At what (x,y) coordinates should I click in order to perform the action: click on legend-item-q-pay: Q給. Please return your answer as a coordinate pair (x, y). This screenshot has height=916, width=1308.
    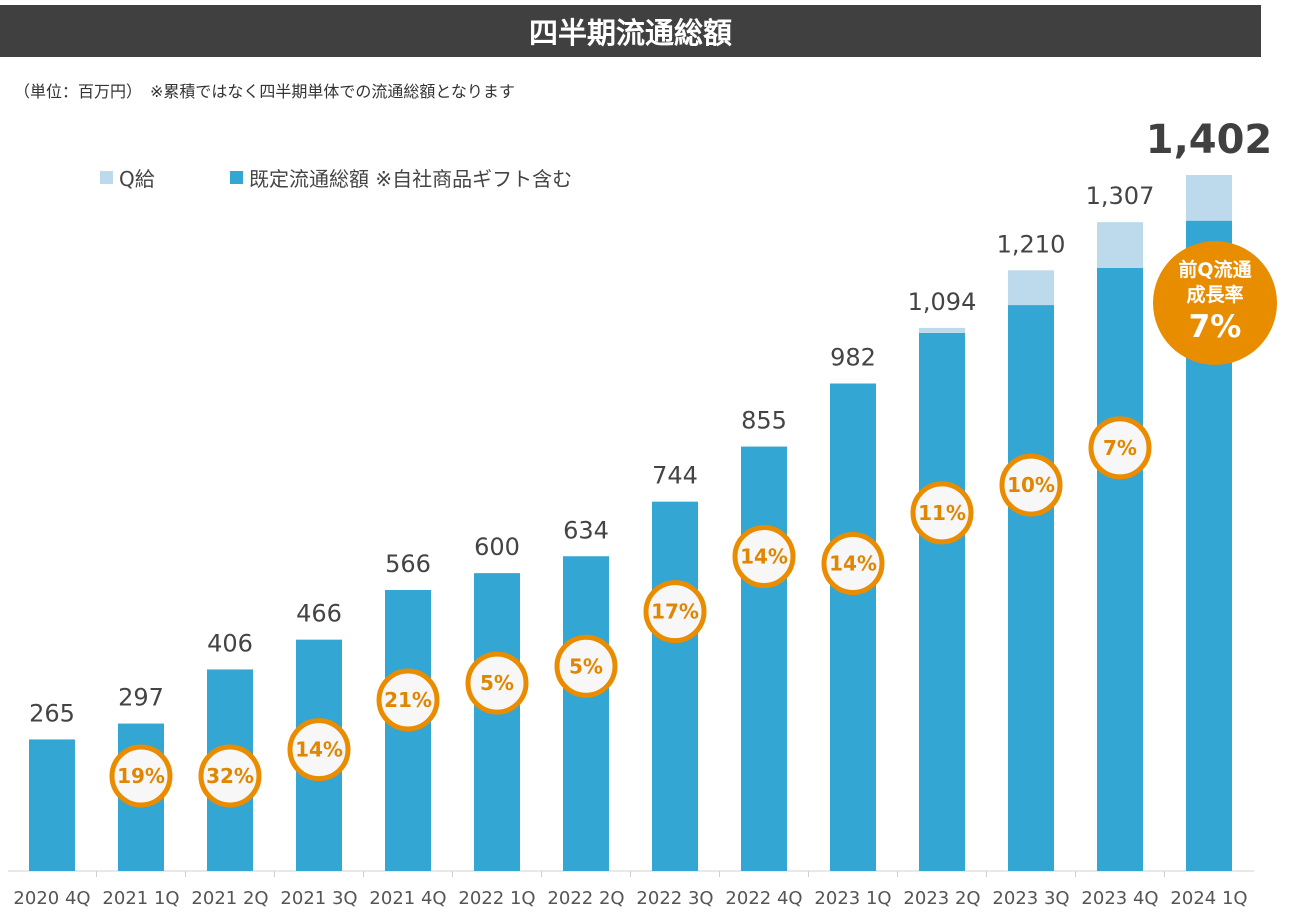
    Looking at the image, I should click on (127, 177).